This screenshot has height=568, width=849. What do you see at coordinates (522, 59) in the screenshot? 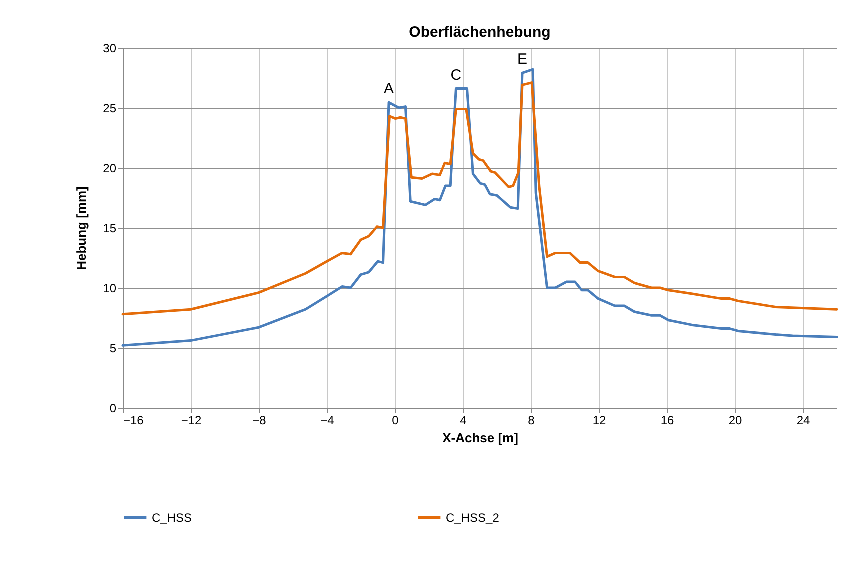
I see `annotation: E` at bounding box center [522, 59].